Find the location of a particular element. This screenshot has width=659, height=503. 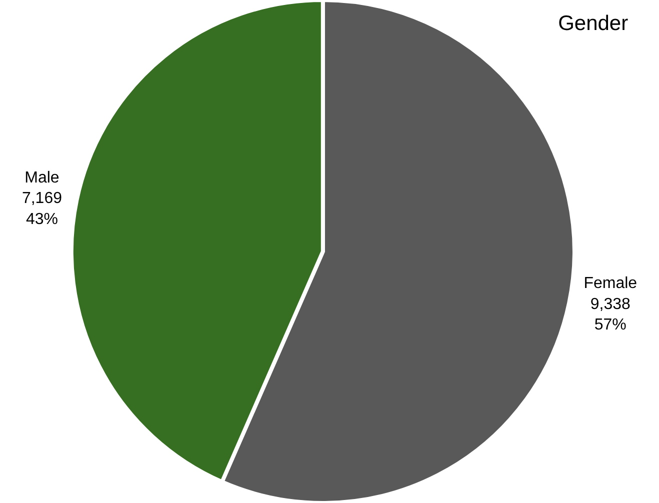

slice-label: Female is located at coordinates (611, 283).